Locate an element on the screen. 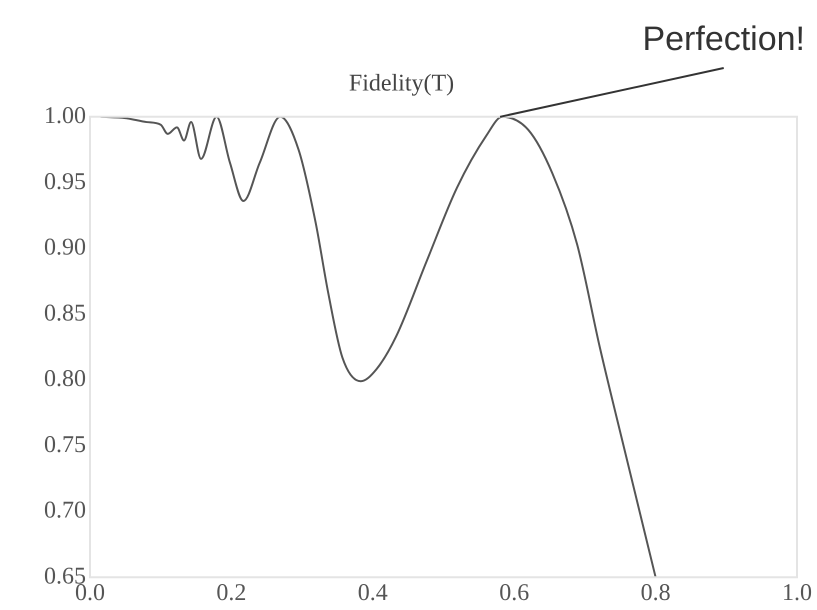 Image resolution: width=817 pixels, height=610 pixels. x-tick-label: 0.6 is located at coordinates (514, 593).